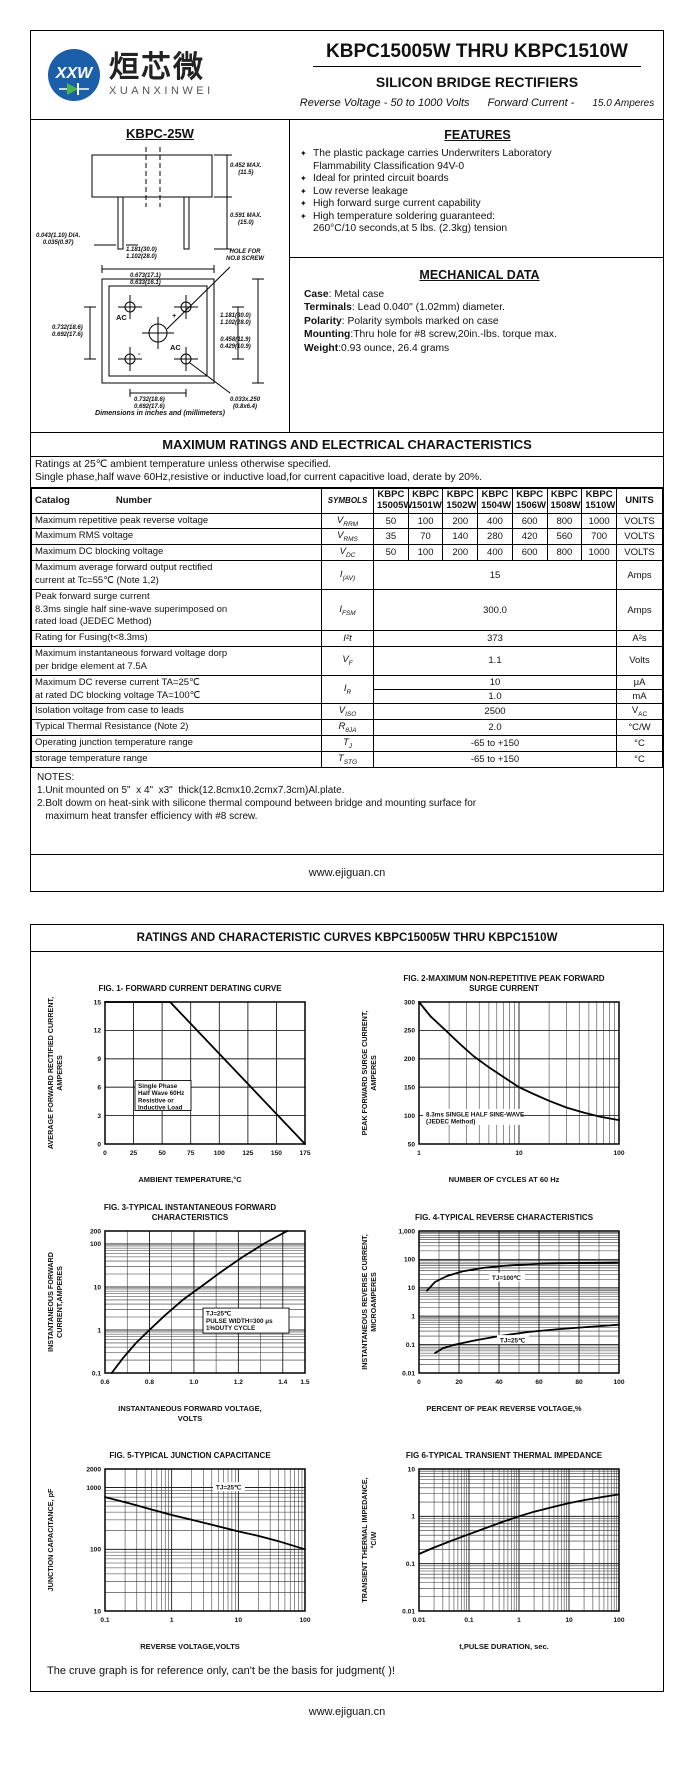 The image size is (694, 1766). Describe the element at coordinates (477, 135) in the screenshot. I see `features-heading: FEATURES` at that location.